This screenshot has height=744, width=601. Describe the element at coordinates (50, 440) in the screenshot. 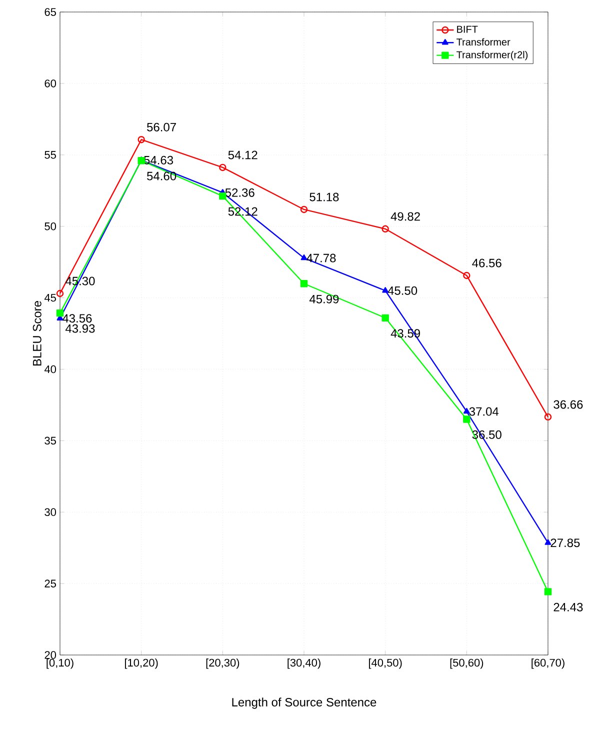

I see `y-tick-label: 35` at that location.